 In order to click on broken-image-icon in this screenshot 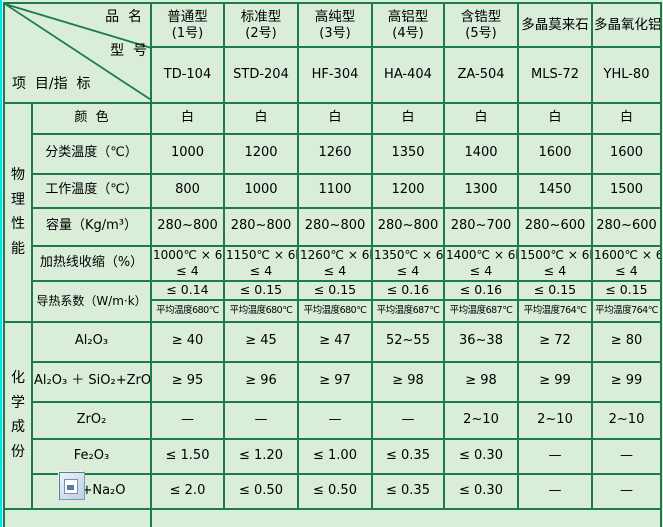, I will do `click(71, 485)`.